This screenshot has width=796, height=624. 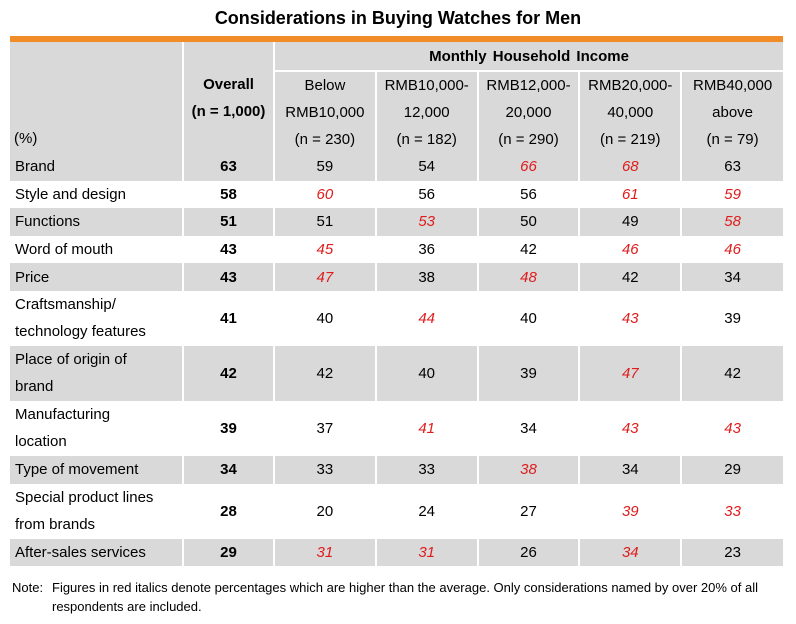 I want to click on cell-value-highlighted: 61, so click(x=630, y=194).